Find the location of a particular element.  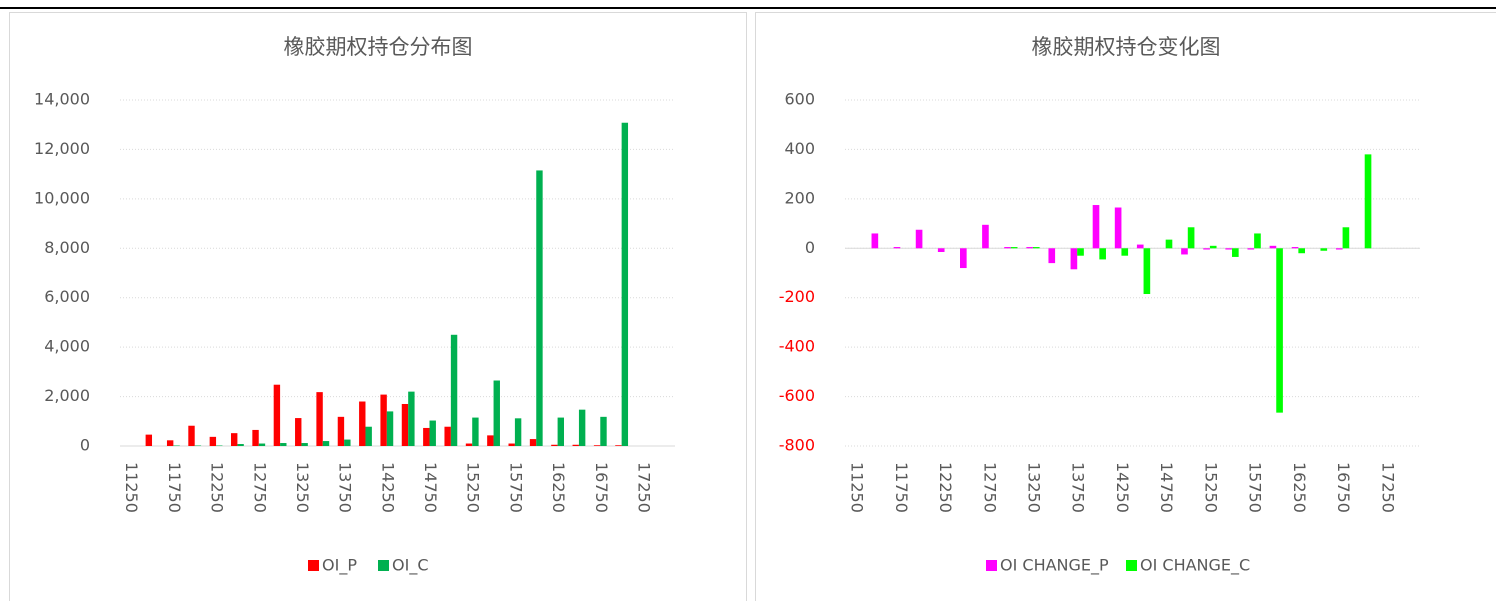

y-tick-label: 2,000 is located at coordinates (67, 395).